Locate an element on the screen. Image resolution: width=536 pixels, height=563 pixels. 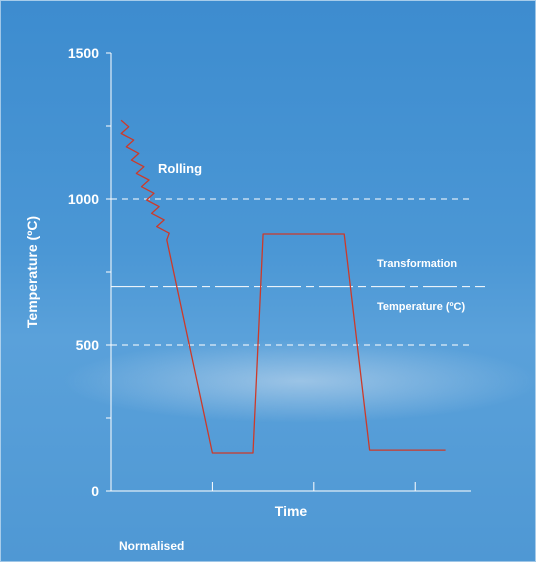
y-tick-label: 1000 is located at coordinates (83, 199).